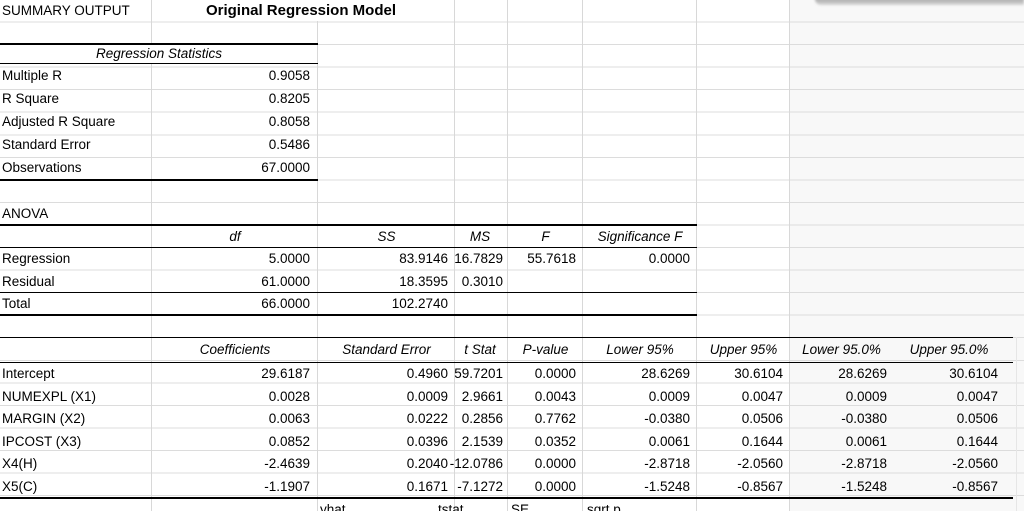  What do you see at coordinates (423, 258) in the screenshot?
I see `anova-cell: 83.9146` at bounding box center [423, 258].